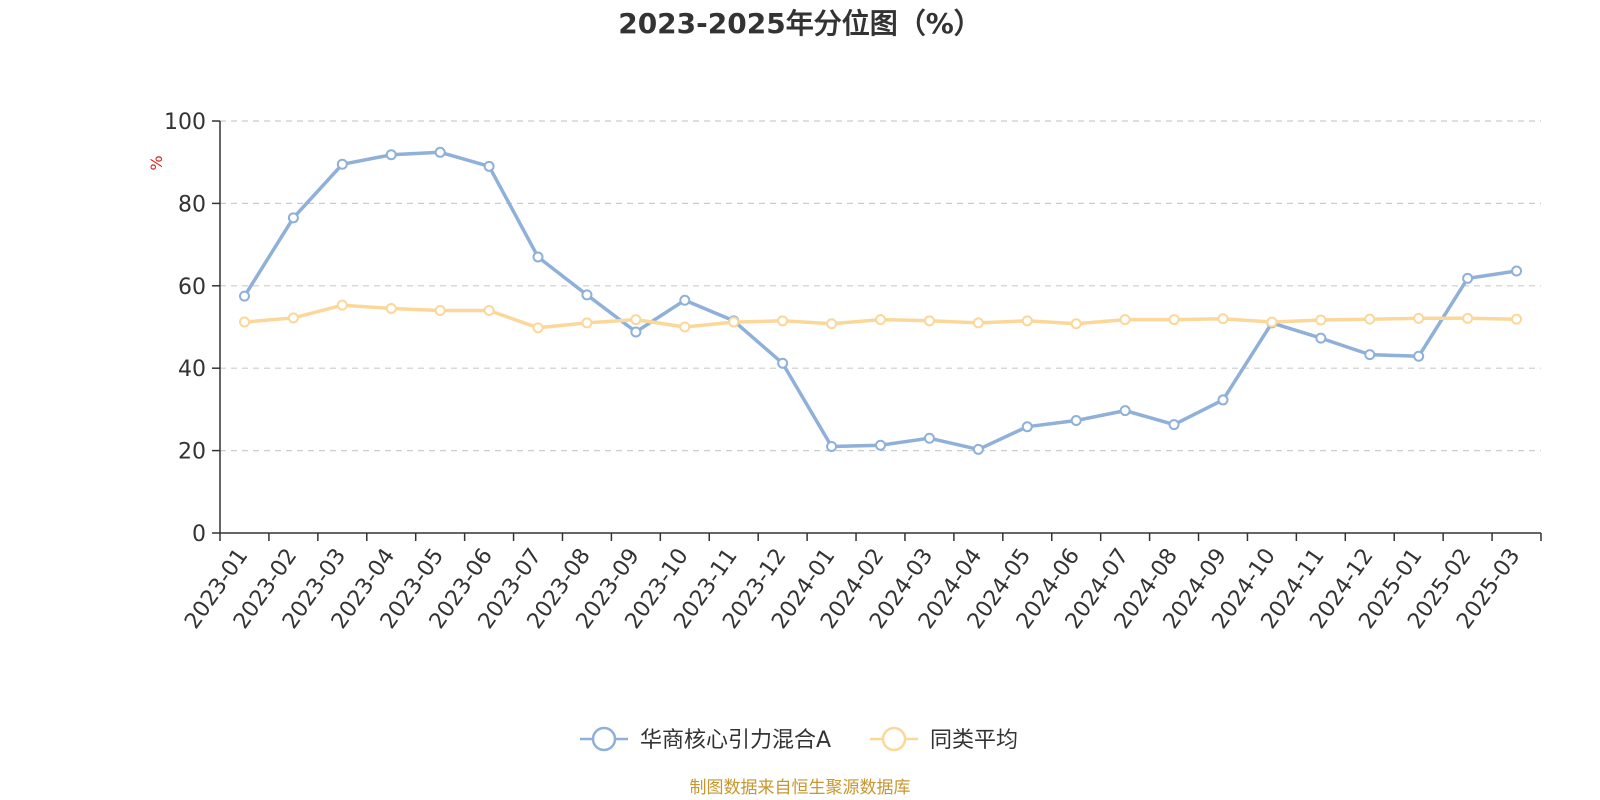 Image resolution: width=1600 pixels, height=800 pixels. I want to click on y-tick-label: 80, so click(192, 204).